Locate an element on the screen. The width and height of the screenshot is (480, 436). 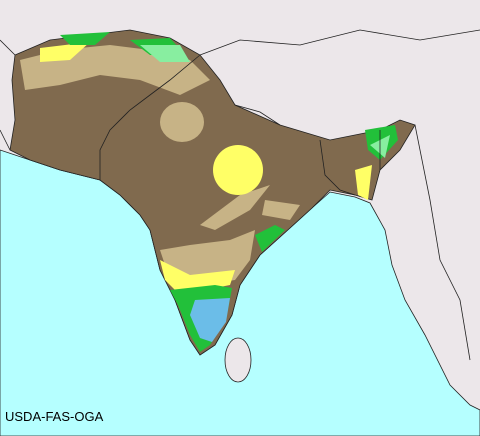
blue-zone is located at coordinates (210, 320).